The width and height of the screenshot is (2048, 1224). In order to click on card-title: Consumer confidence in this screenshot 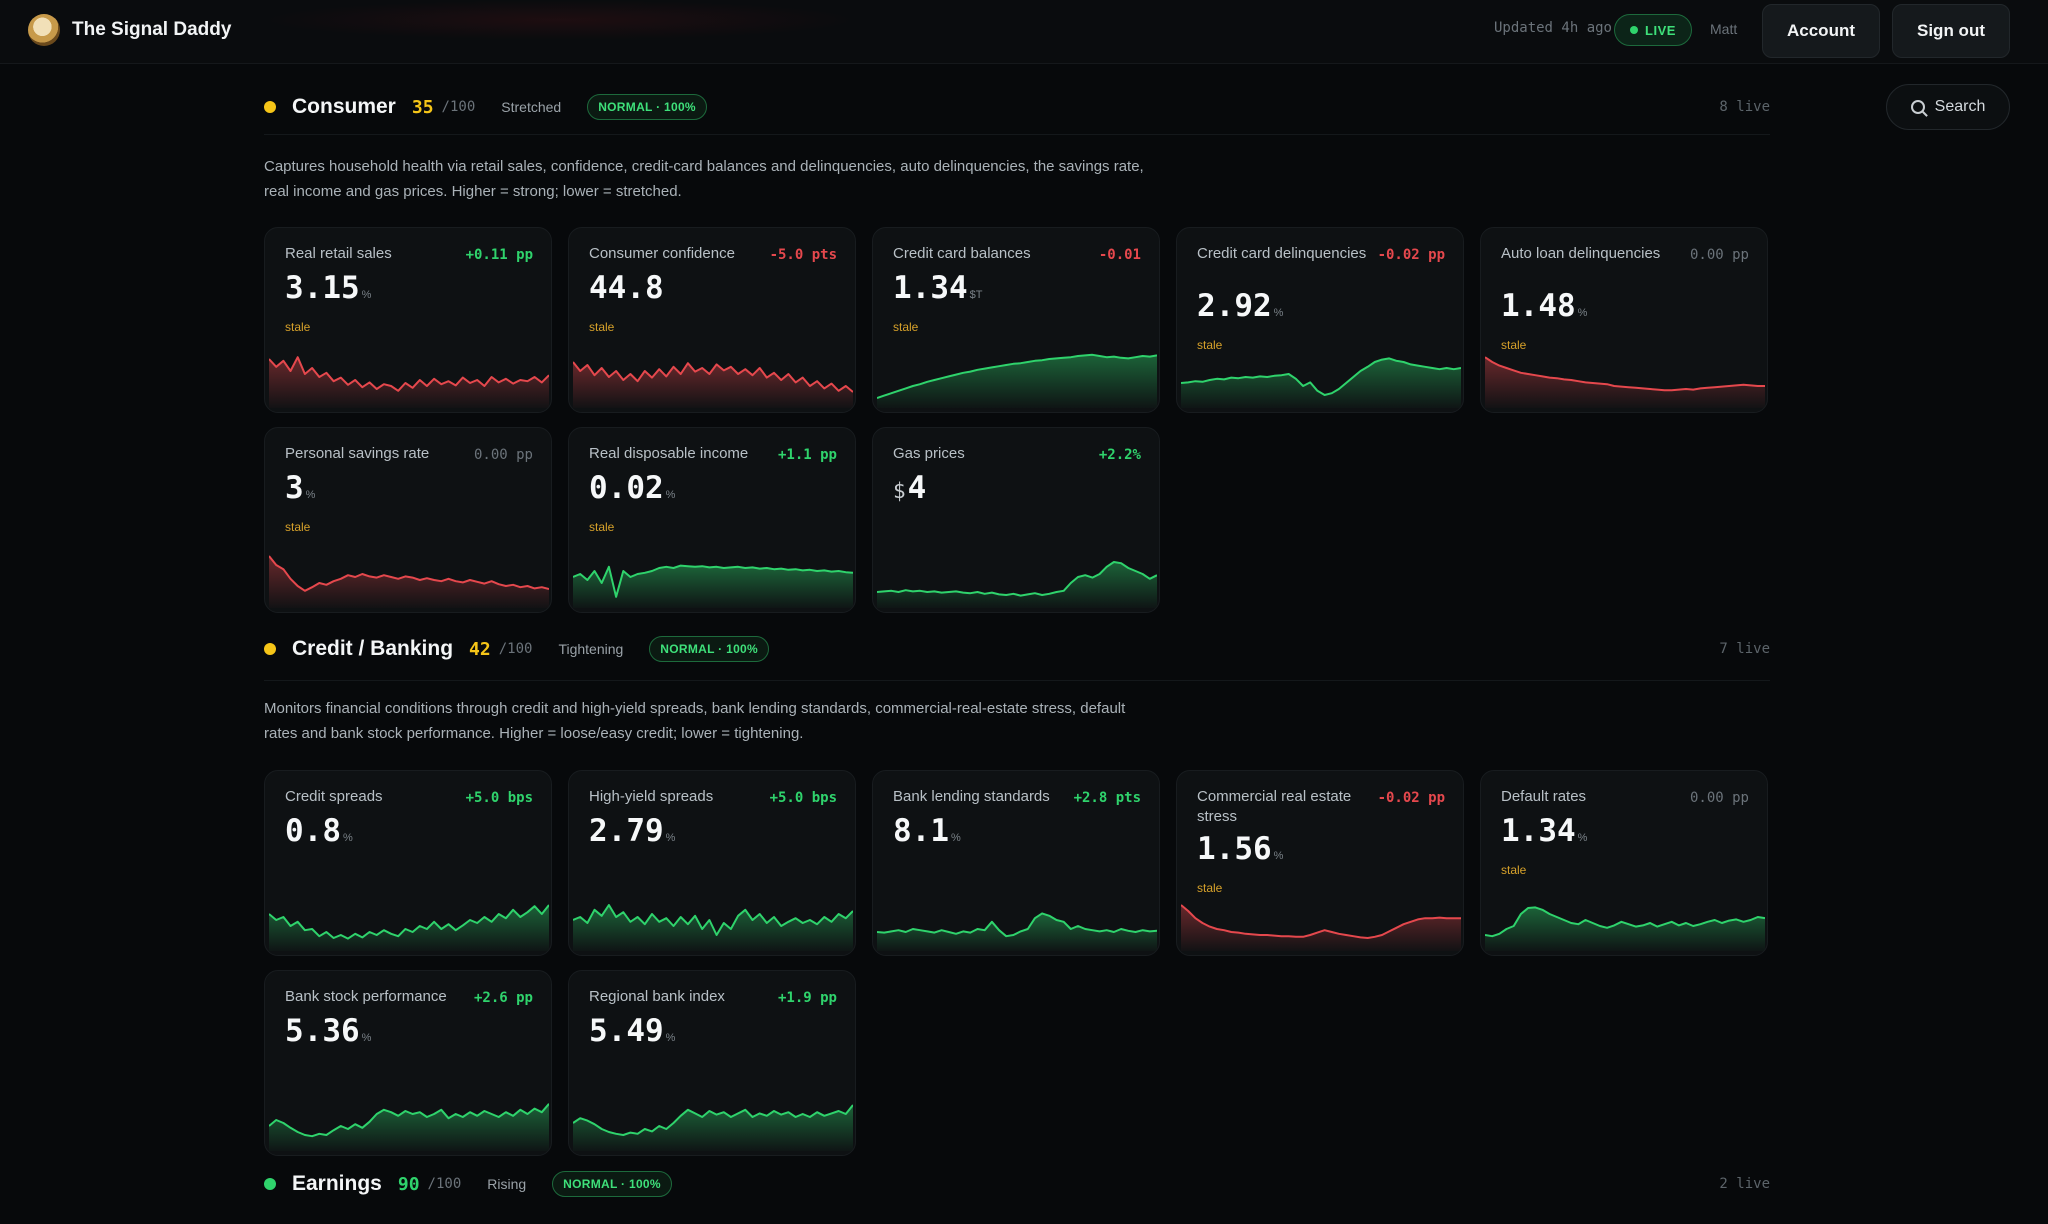, I will do `click(662, 253)`.